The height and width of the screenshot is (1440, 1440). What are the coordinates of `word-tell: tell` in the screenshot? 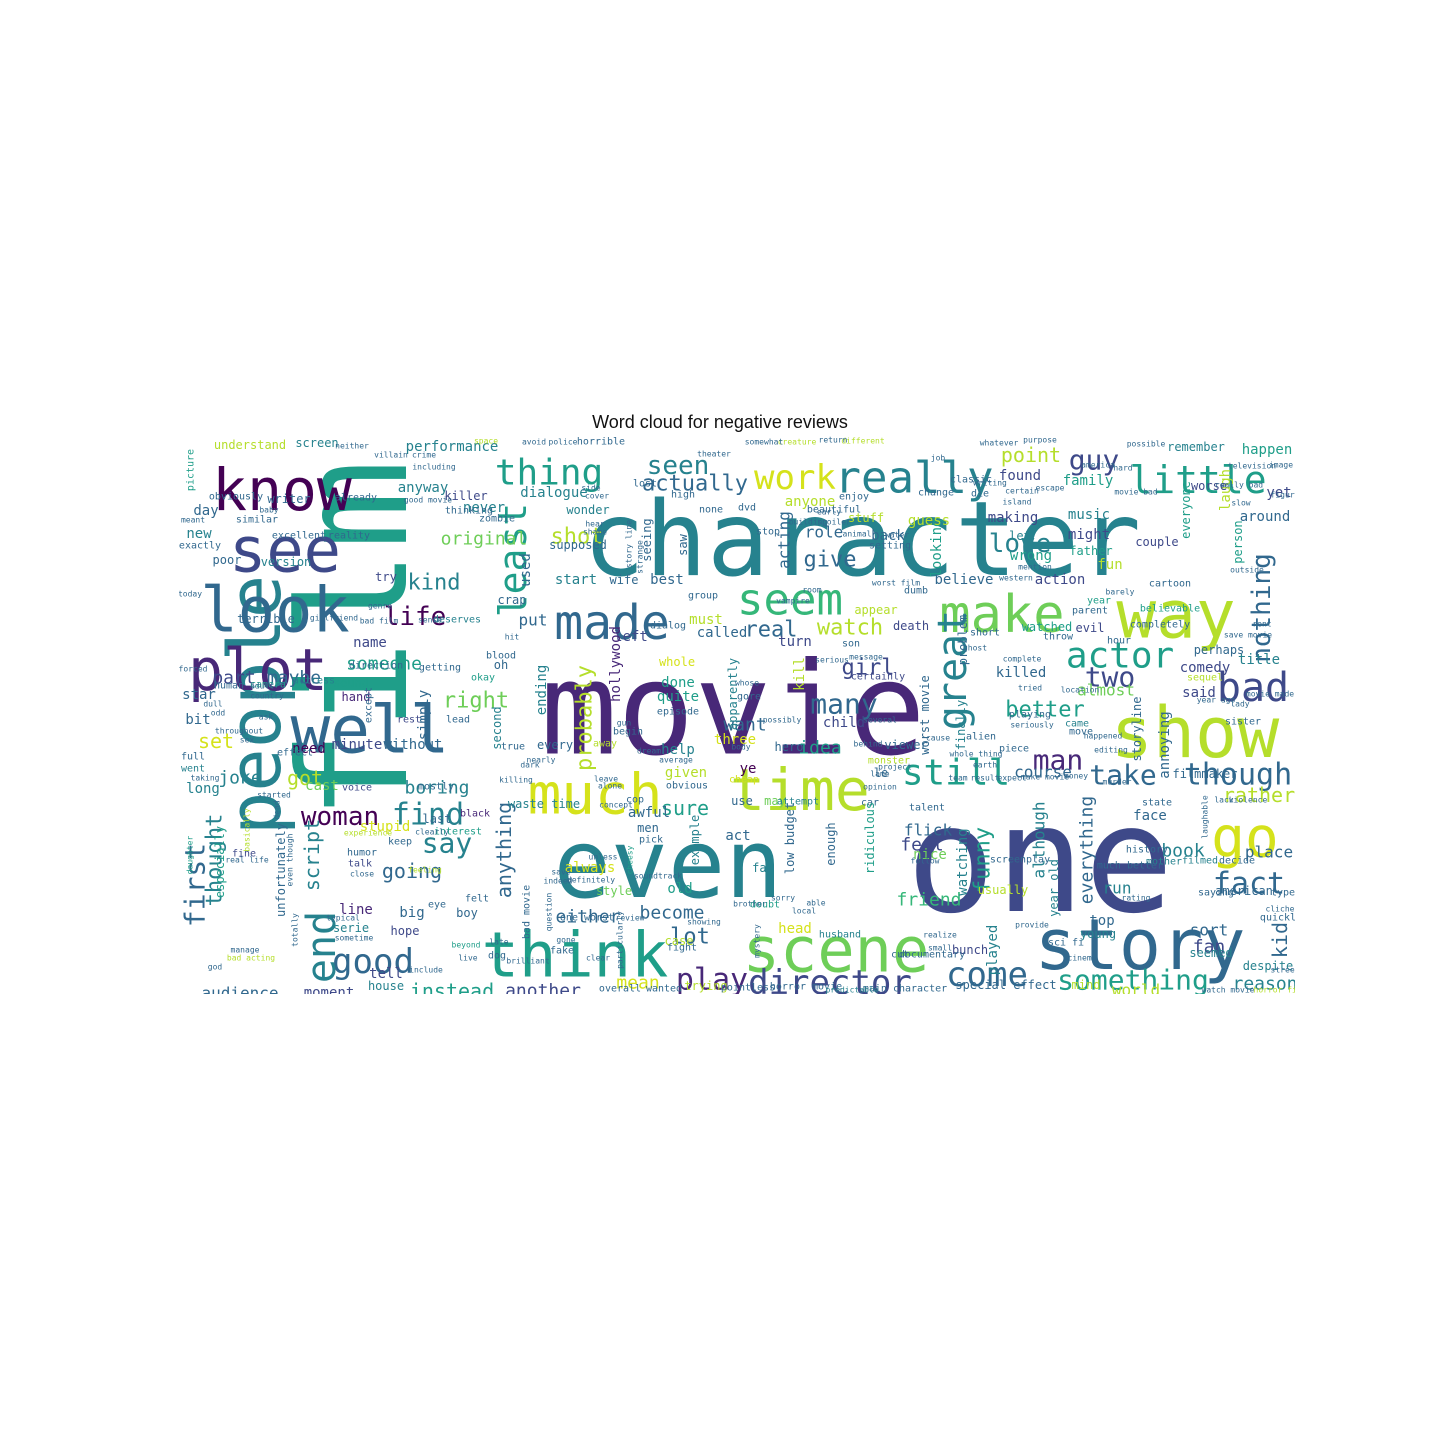 It's located at (386, 974).